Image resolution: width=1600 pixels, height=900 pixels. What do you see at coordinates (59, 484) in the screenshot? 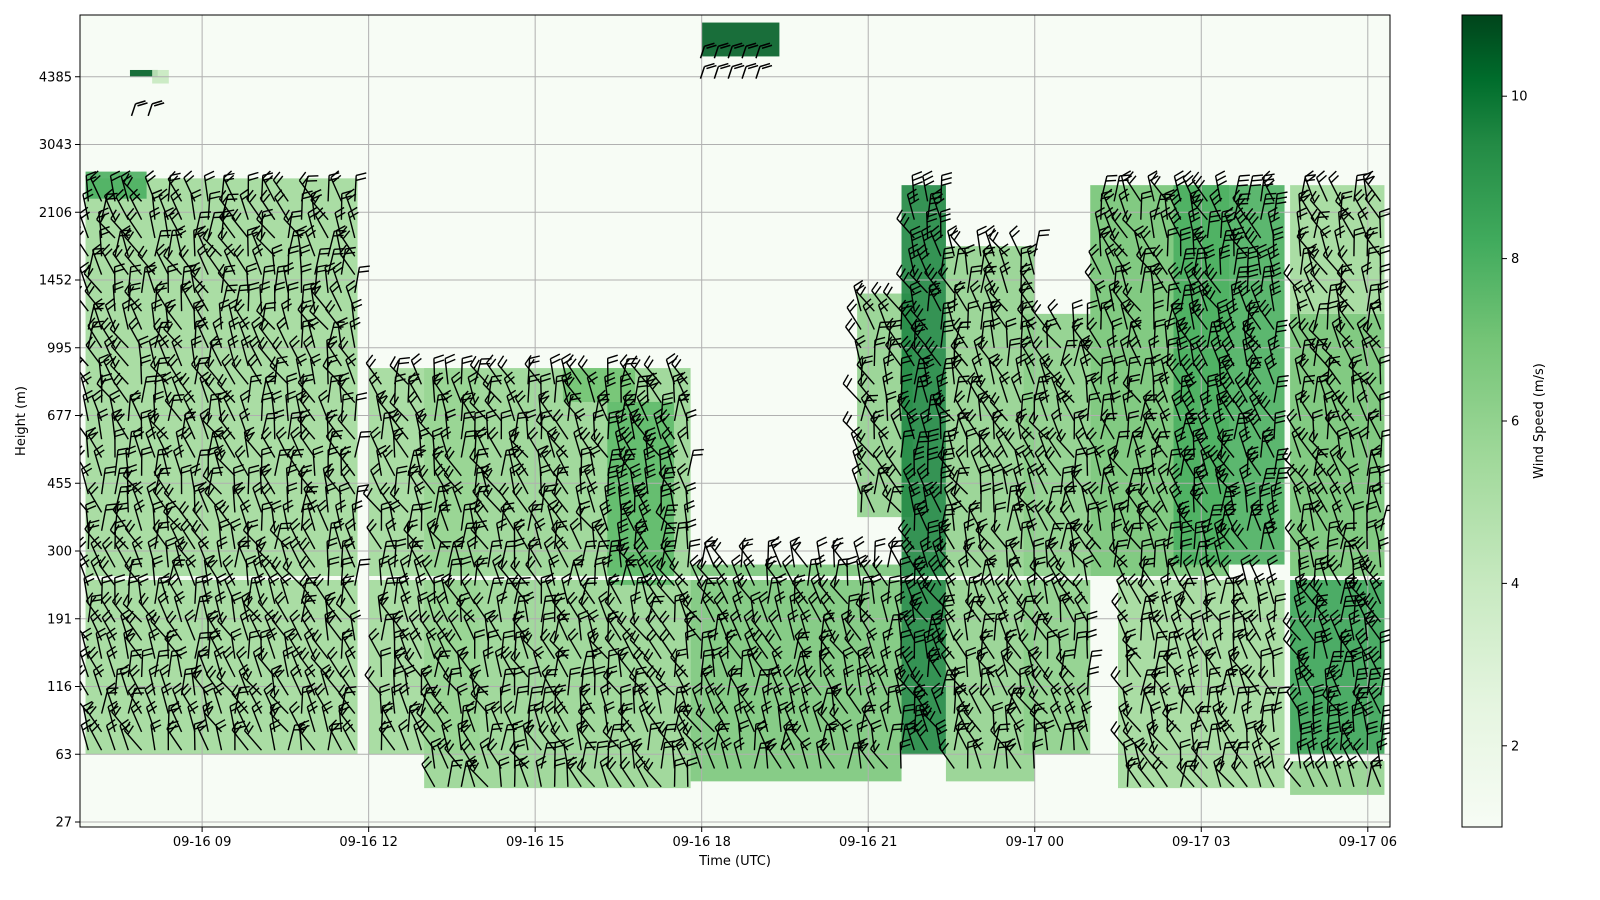
I see `y-tick-label: 455` at bounding box center [59, 484].